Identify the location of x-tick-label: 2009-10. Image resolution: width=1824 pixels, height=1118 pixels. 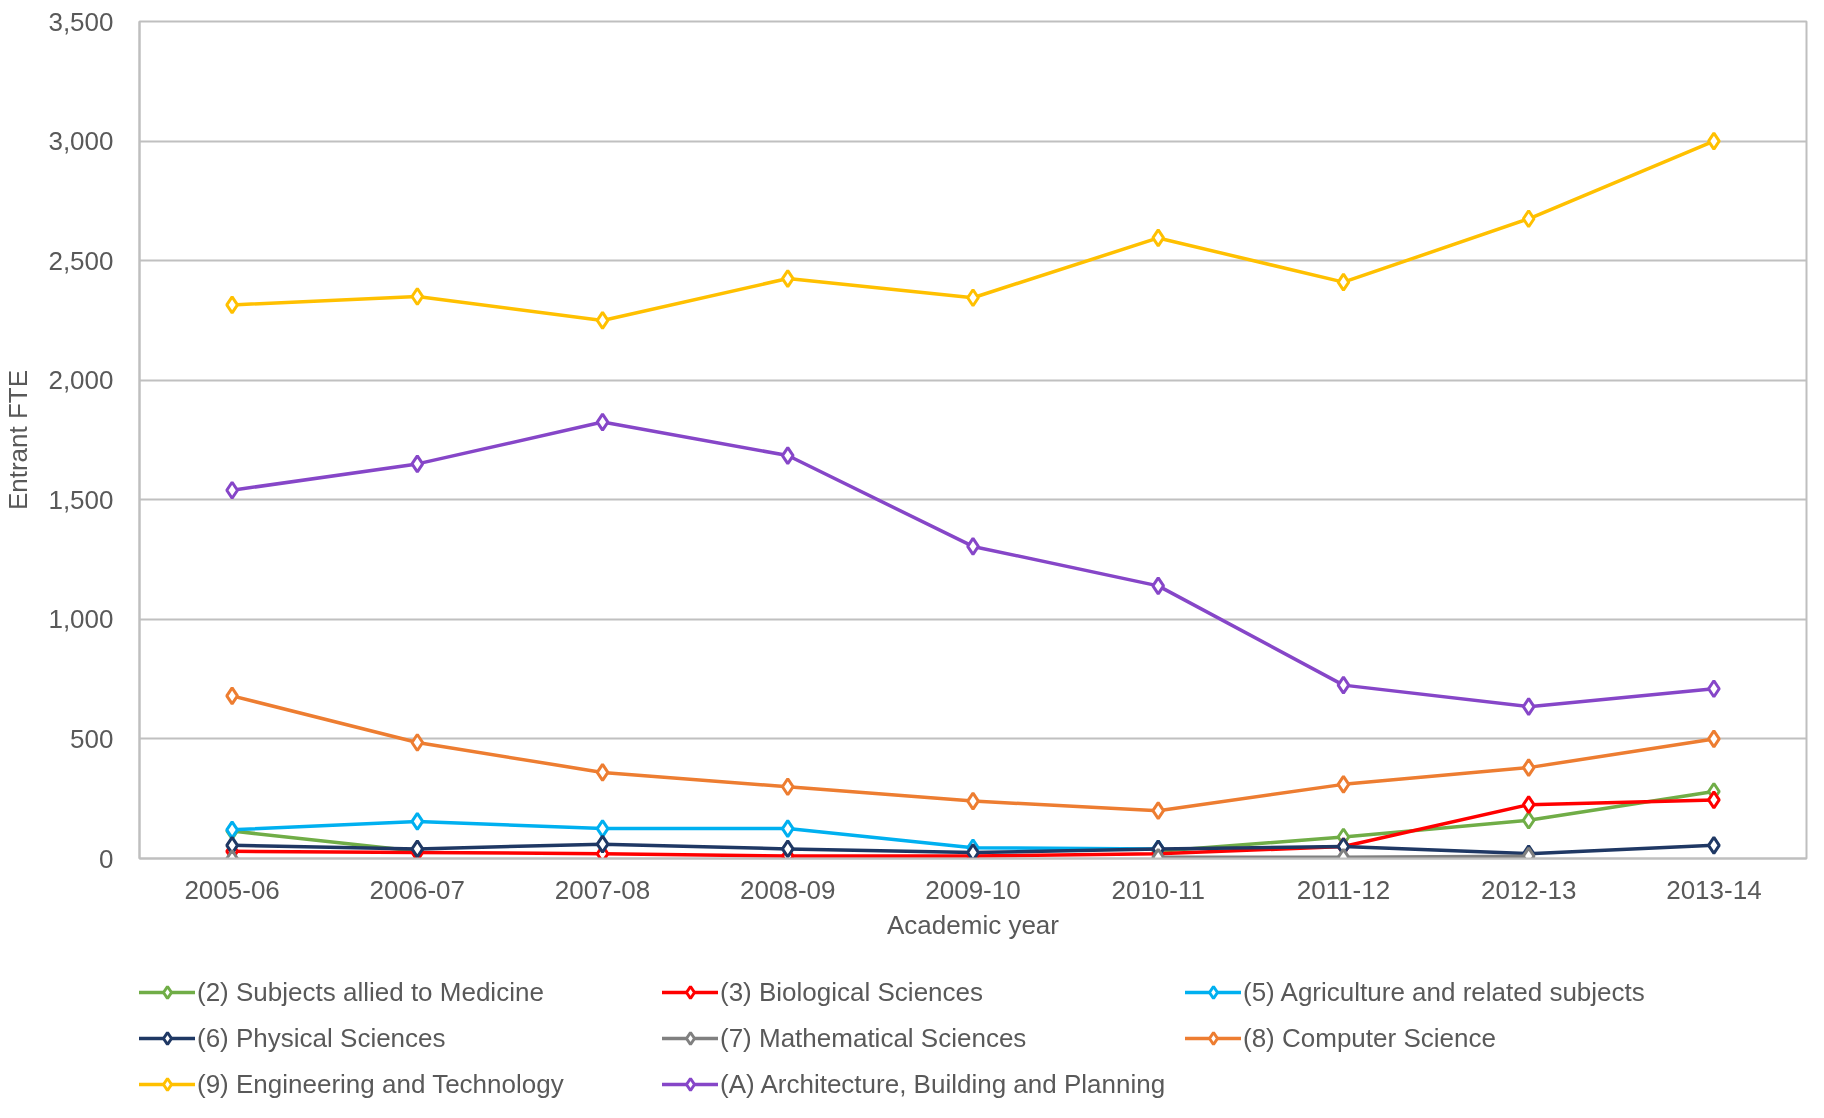
(973, 889).